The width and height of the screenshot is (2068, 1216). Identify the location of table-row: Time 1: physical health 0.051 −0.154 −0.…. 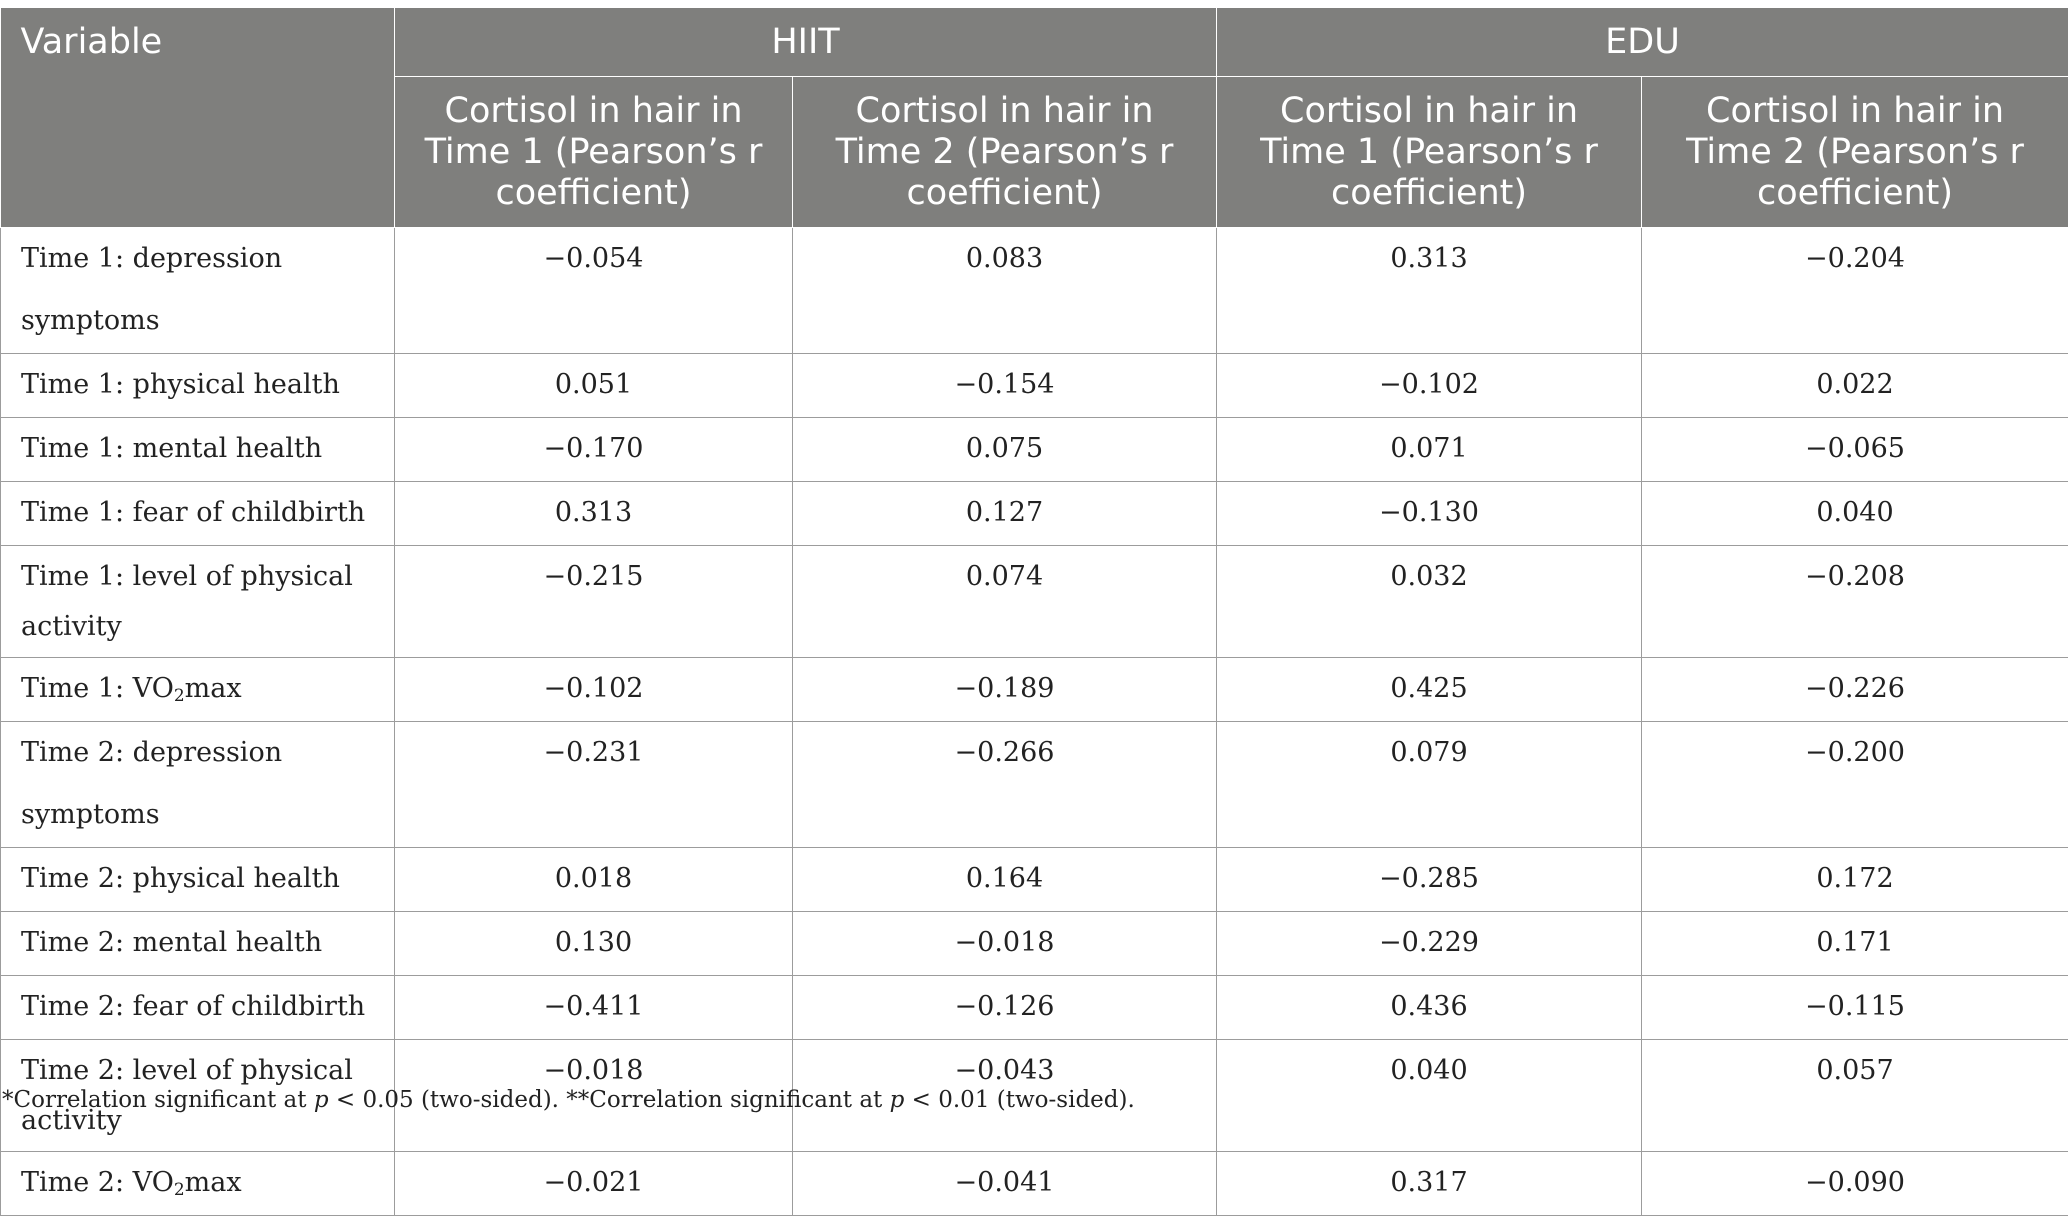
(1034, 386).